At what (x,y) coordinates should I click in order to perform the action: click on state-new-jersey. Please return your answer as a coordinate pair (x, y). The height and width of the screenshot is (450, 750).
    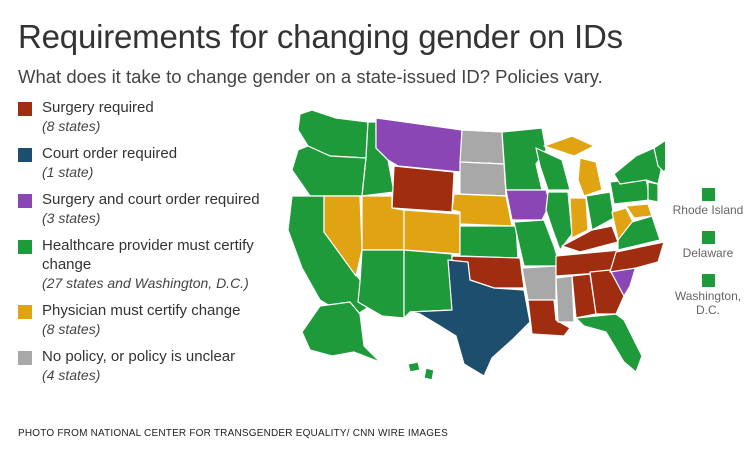
    Looking at the image, I should click on (653, 192).